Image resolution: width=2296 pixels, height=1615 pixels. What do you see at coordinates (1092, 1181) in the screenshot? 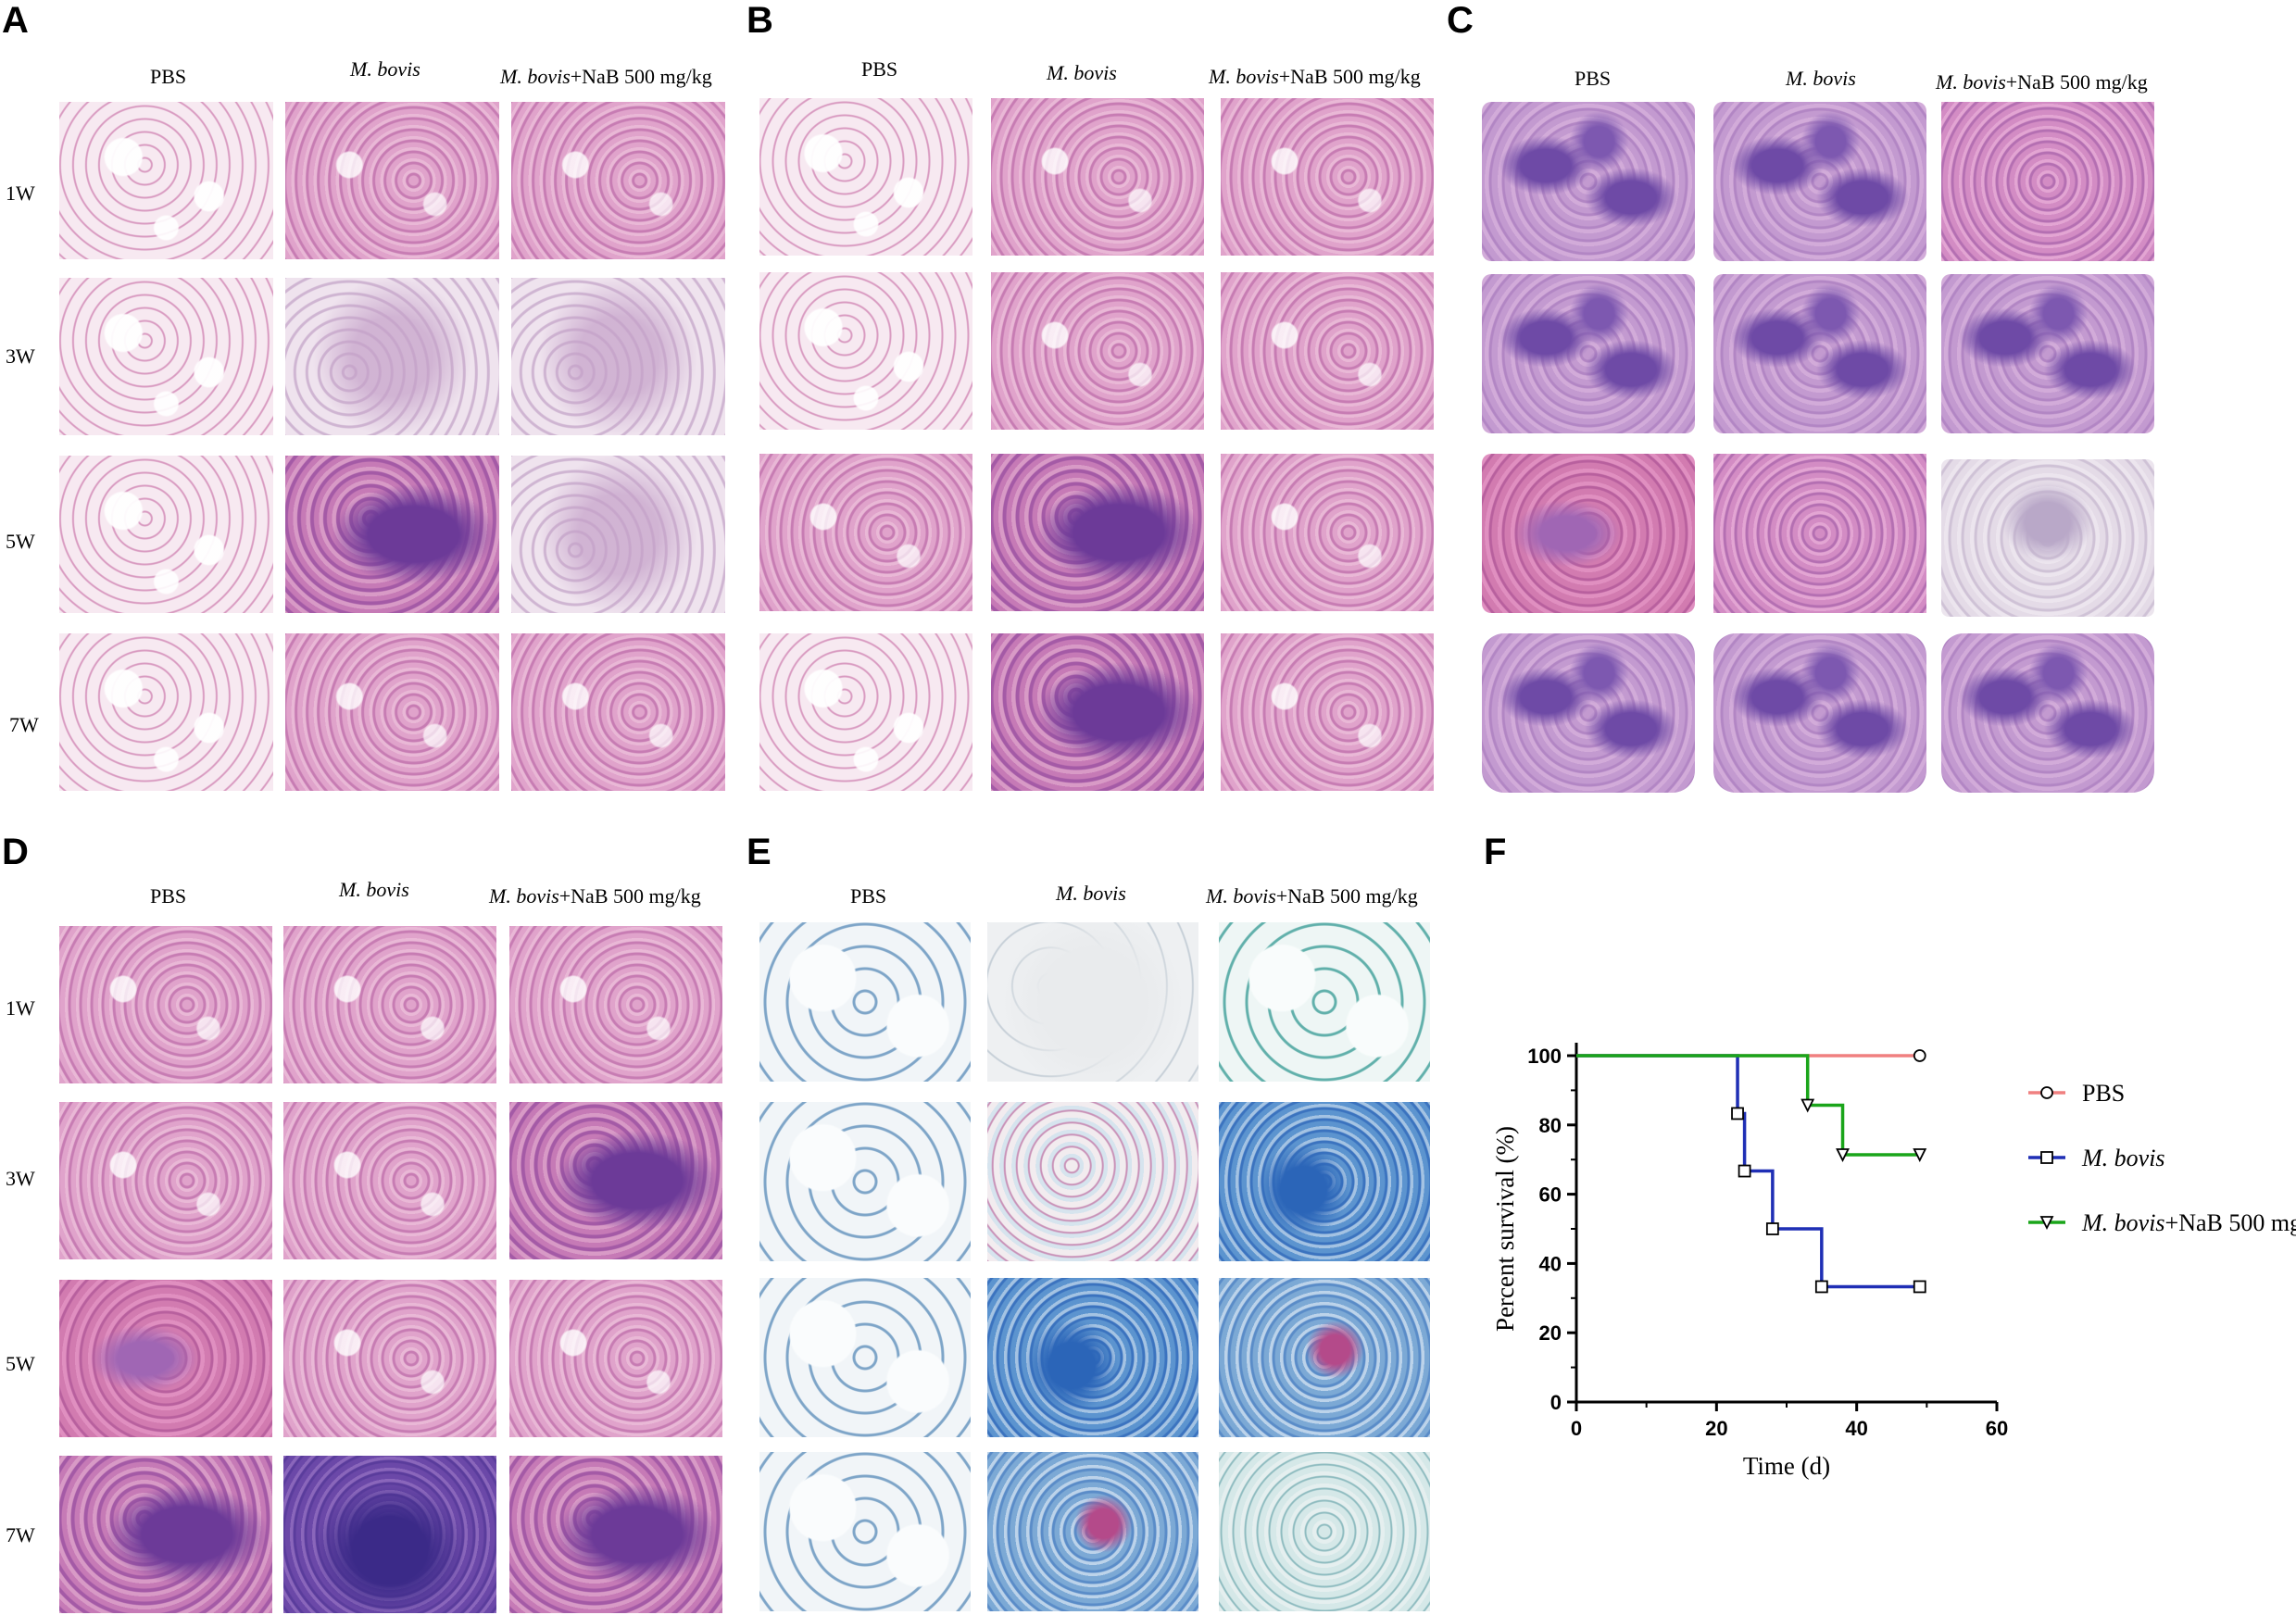
I see `micrograph-e-mbovis-3w` at bounding box center [1092, 1181].